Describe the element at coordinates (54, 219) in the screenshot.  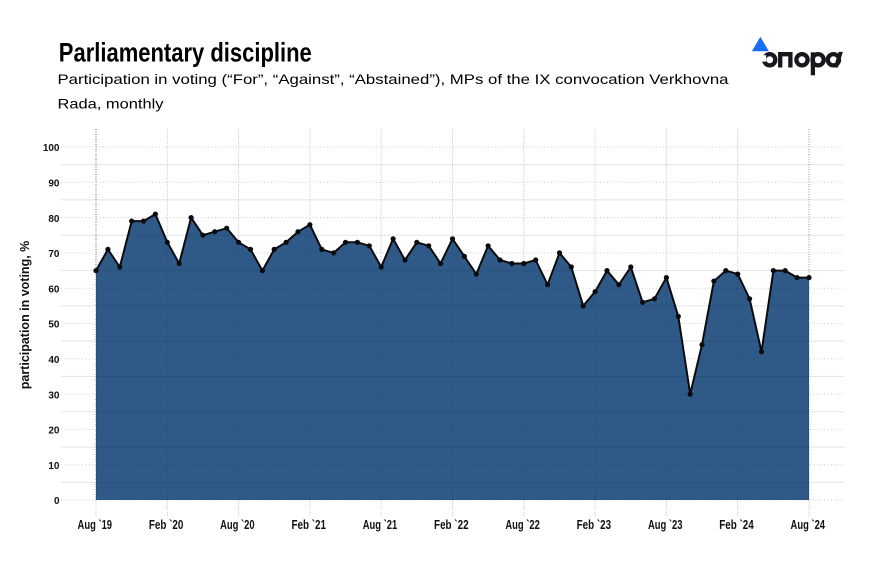
I see `svg-text: 80` at that location.